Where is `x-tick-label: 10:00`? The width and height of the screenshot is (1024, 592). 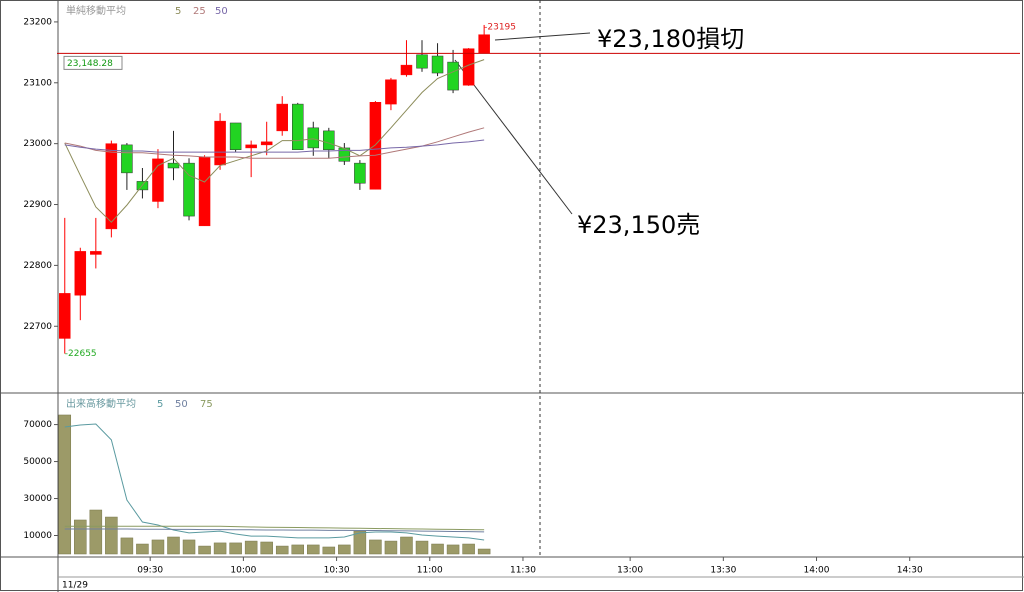
x-tick-label: 10:00 is located at coordinates (243, 571).